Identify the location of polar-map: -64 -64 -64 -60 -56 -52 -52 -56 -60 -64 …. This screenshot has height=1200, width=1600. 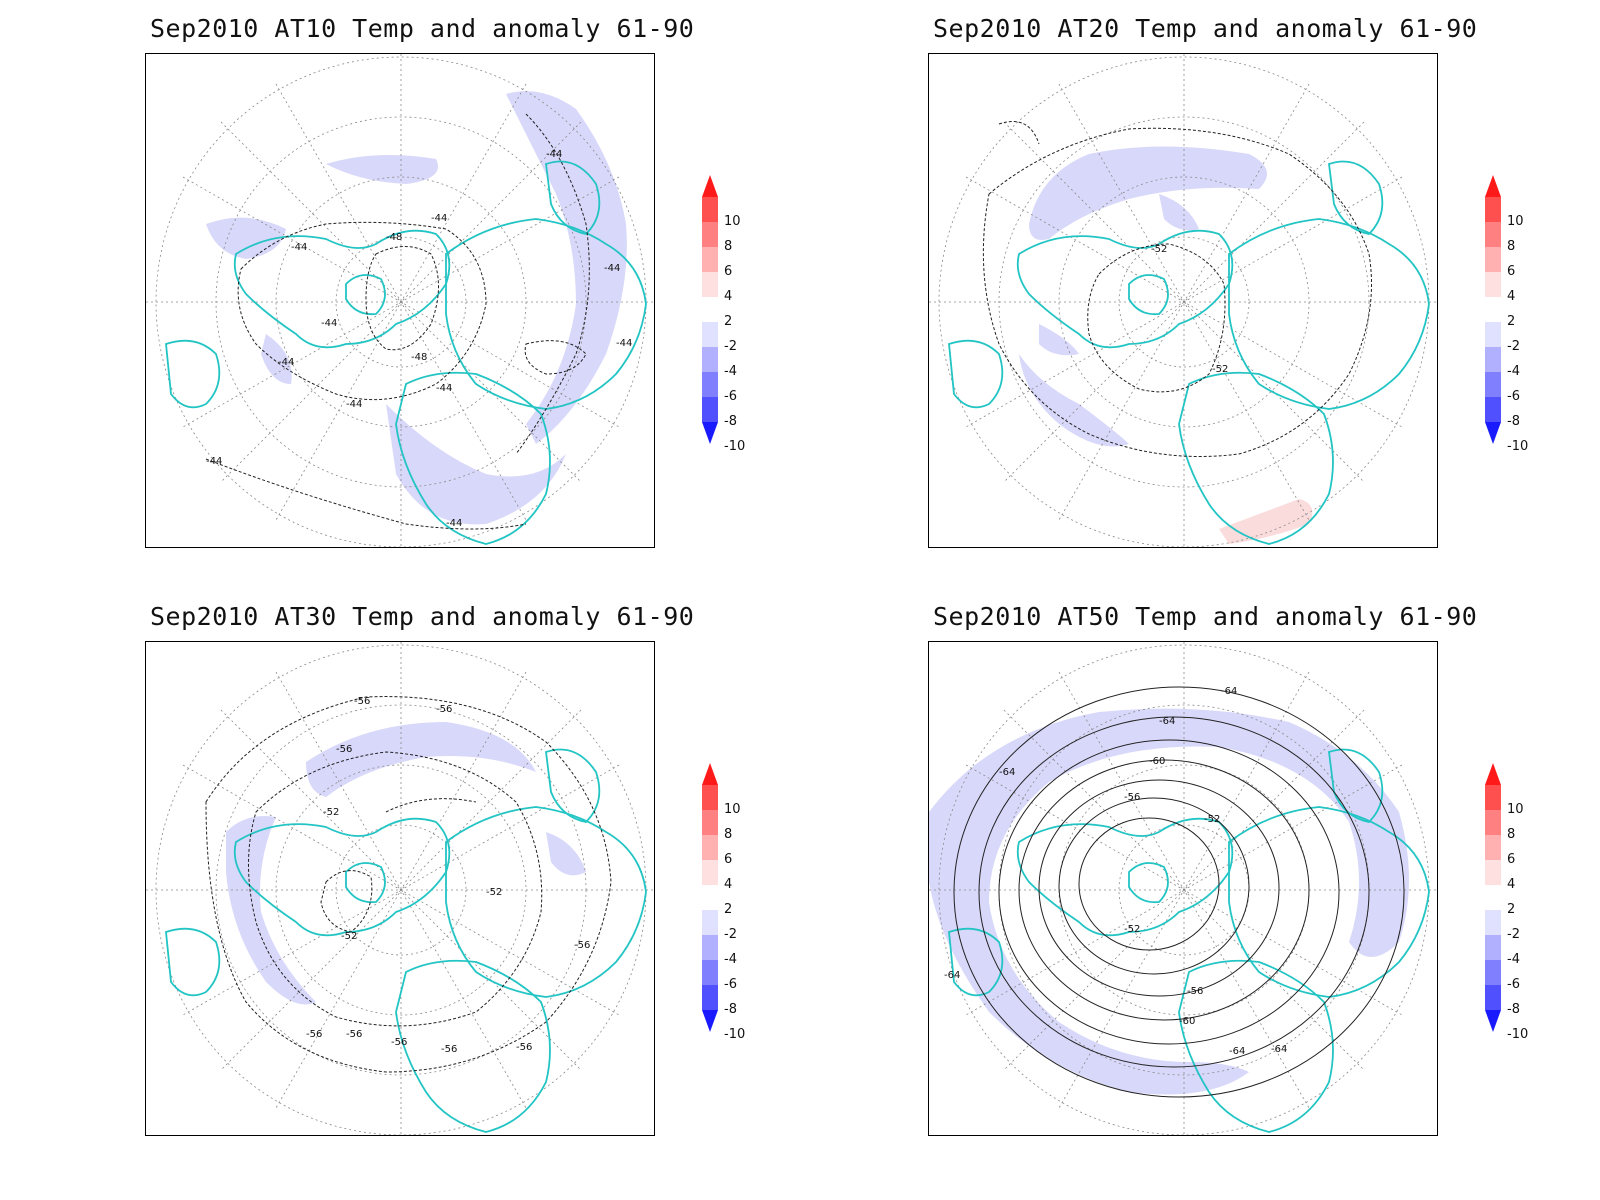
(1183, 888).